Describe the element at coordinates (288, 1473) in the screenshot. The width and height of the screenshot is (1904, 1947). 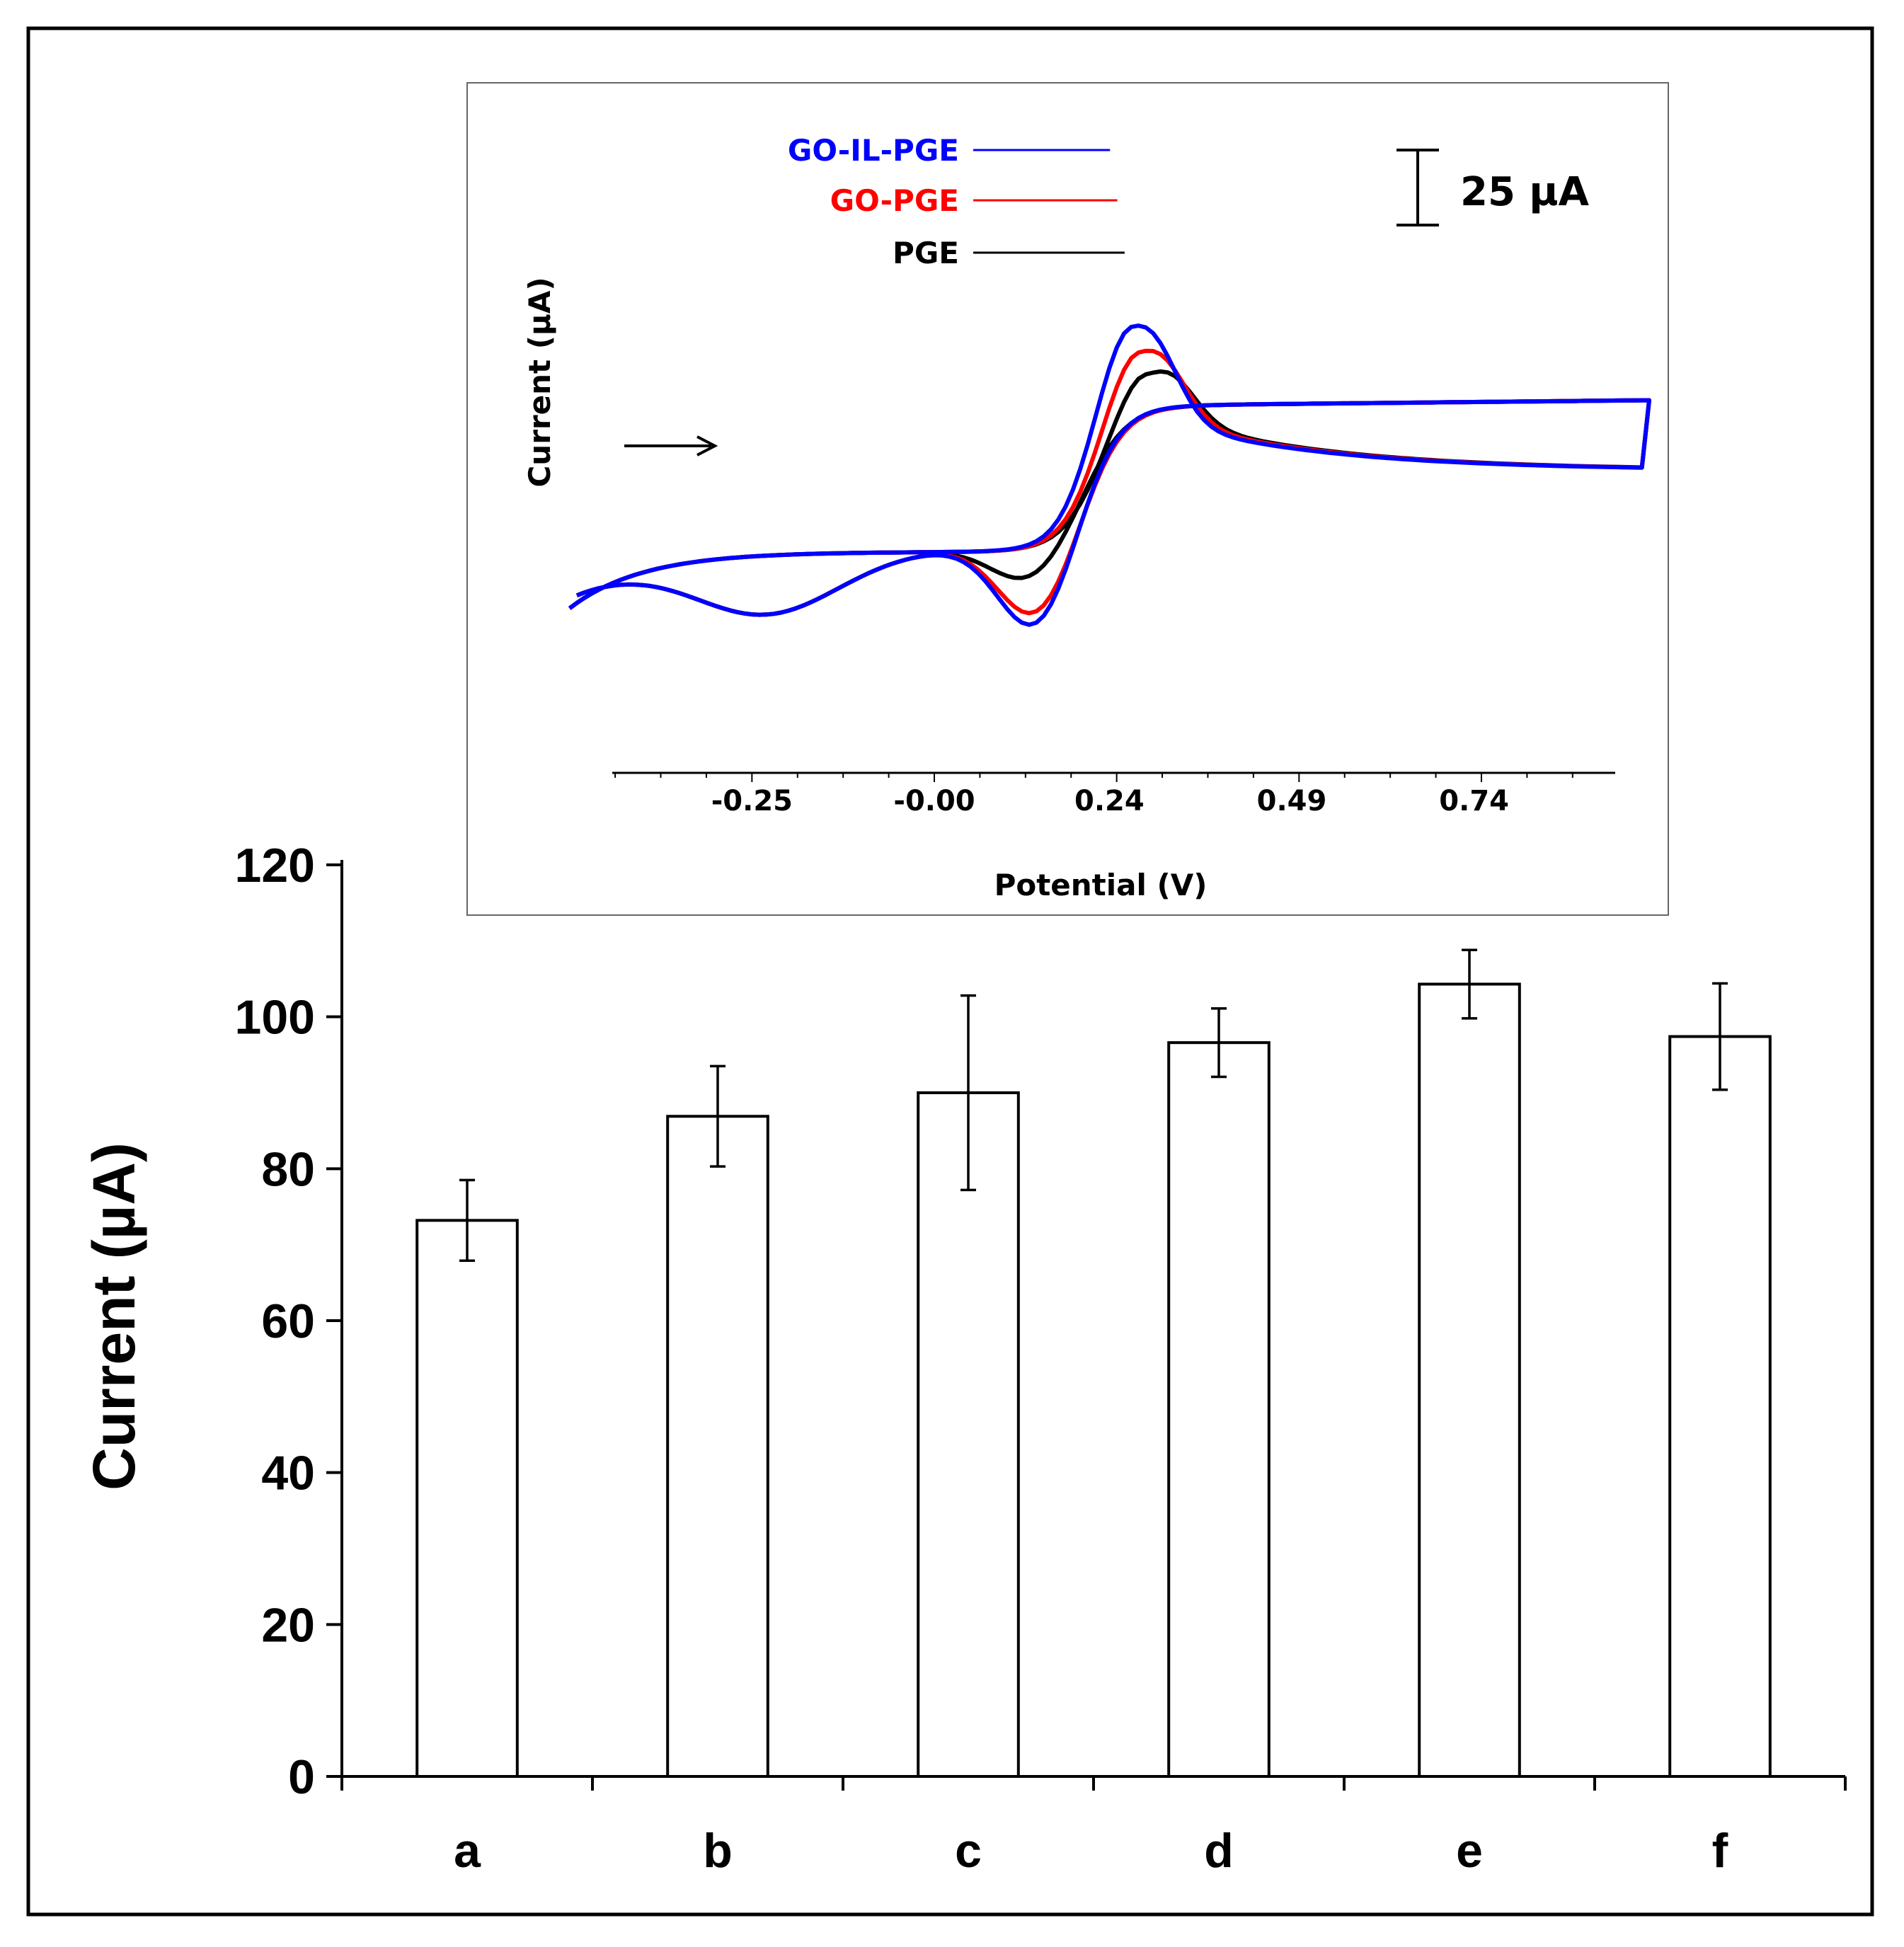
I see `y-tick-label: 40` at that location.